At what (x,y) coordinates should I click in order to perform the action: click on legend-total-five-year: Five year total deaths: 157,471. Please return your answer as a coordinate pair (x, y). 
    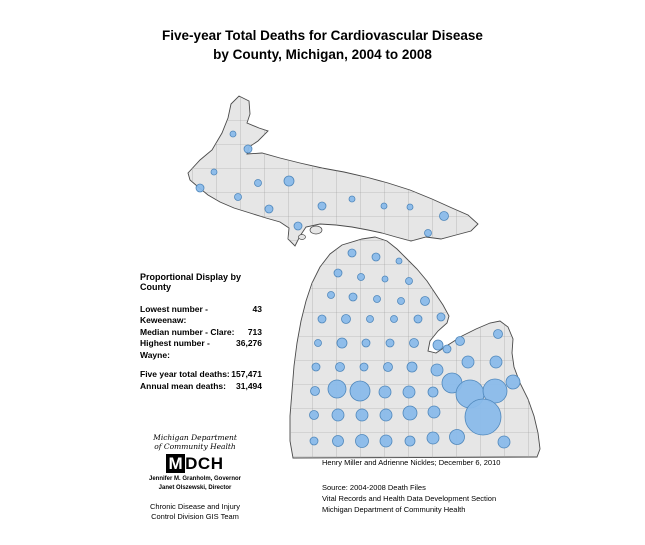
    Looking at the image, I should click on (201, 374).